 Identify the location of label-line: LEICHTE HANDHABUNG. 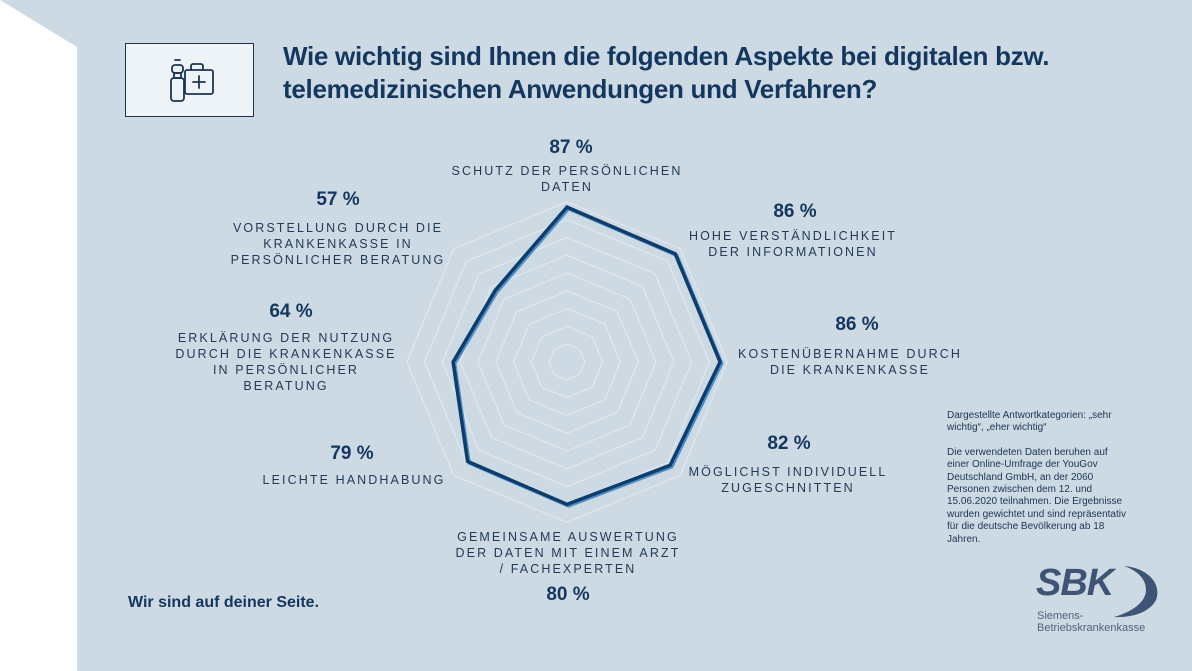
(354, 480).